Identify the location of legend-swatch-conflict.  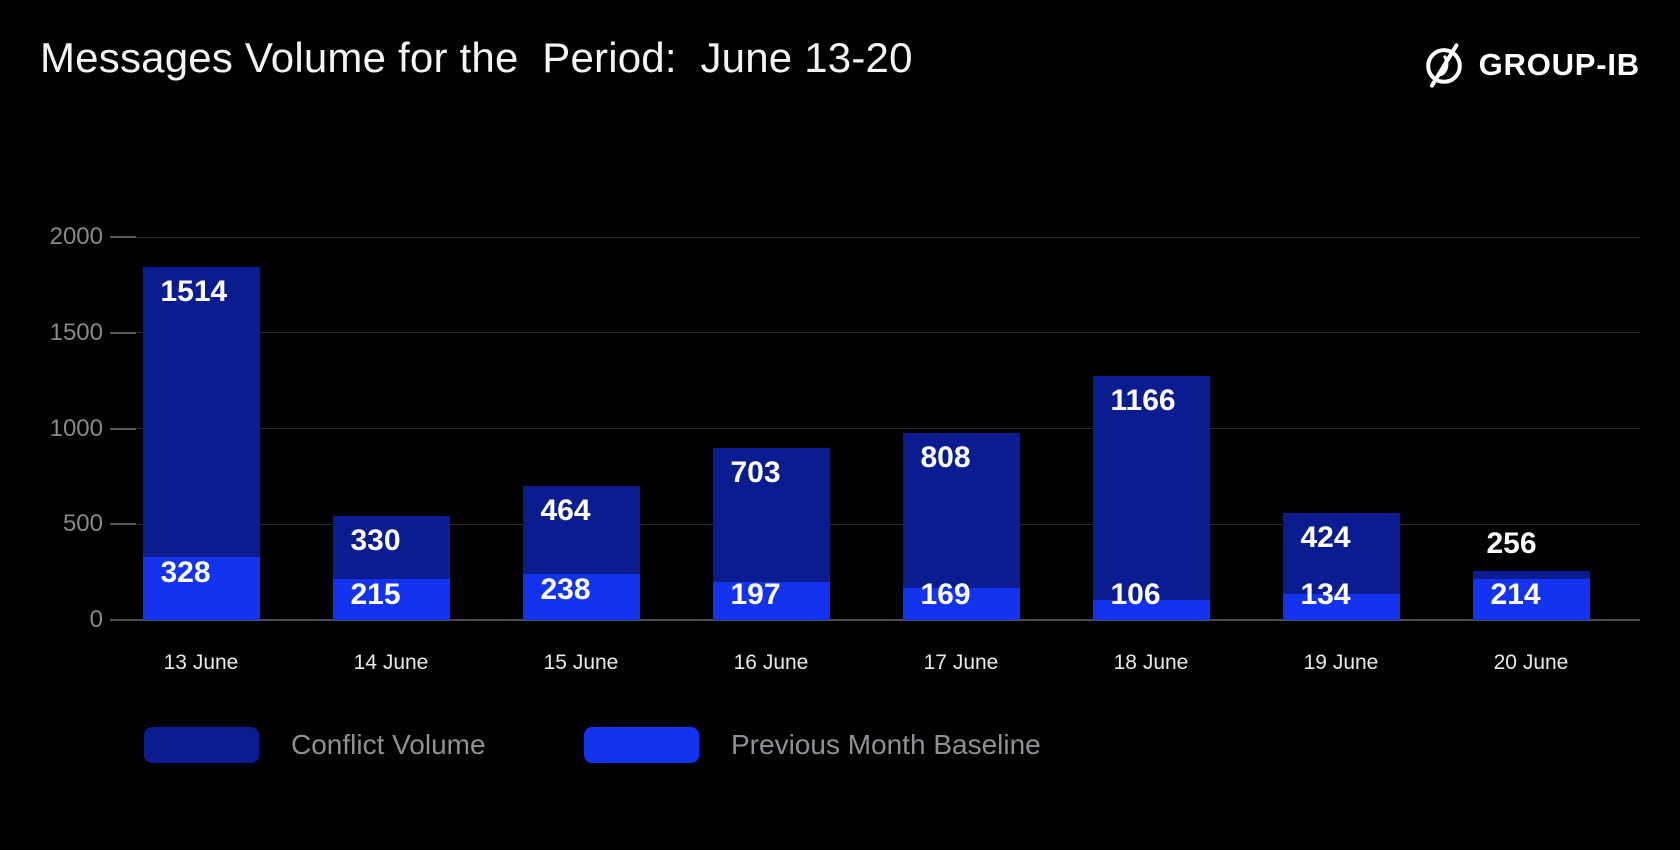
(201, 745).